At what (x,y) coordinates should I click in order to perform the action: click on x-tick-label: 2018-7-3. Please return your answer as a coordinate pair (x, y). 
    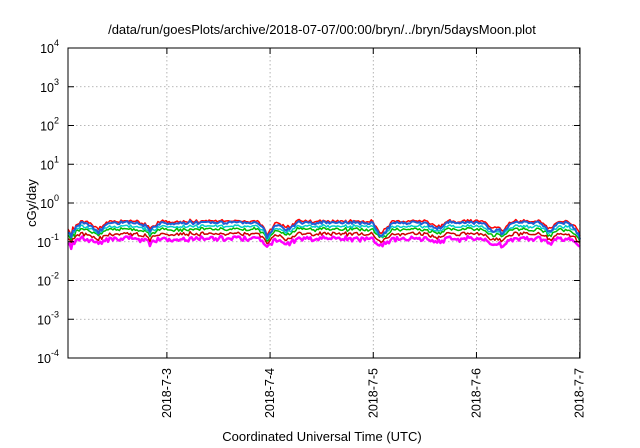
    Looking at the image, I should click on (167, 393).